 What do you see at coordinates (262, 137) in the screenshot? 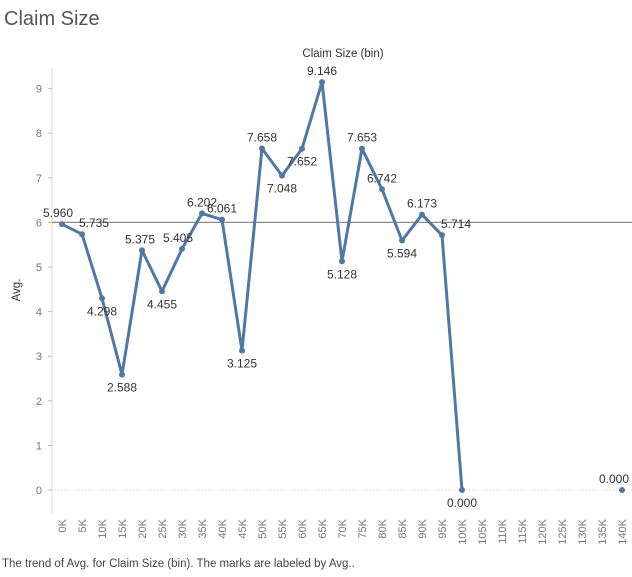
I see `data-label: 7.658` at bounding box center [262, 137].